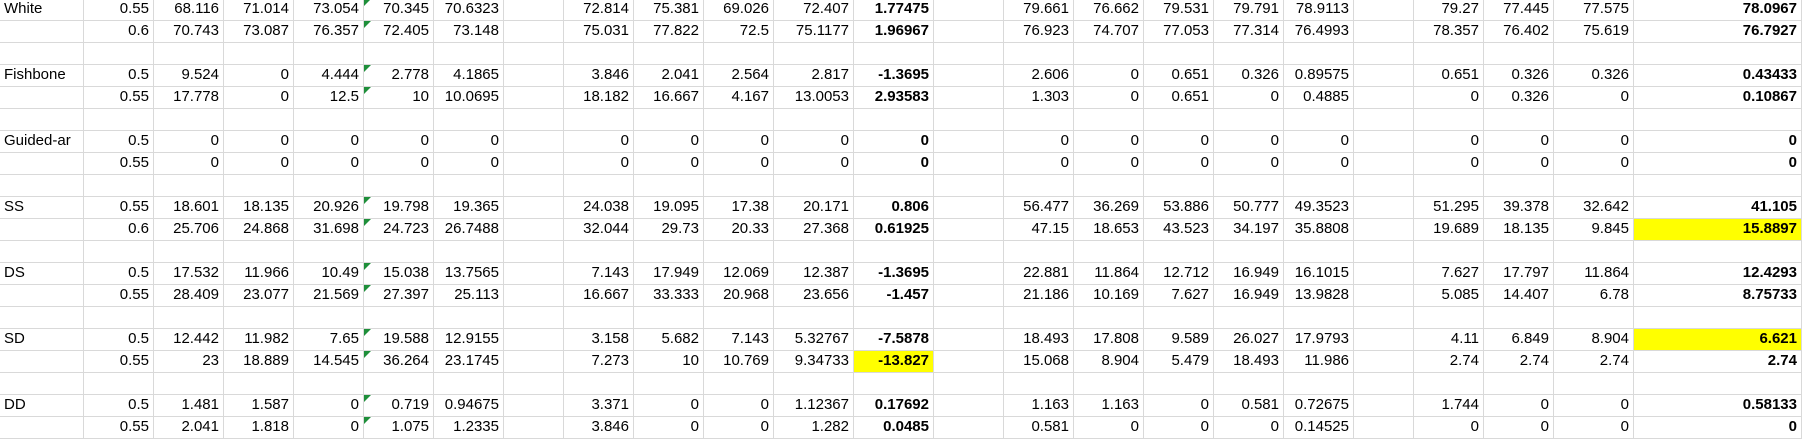 The image size is (1802, 442). What do you see at coordinates (814, 362) in the screenshot?
I see `table-cell: 9.34733` at bounding box center [814, 362].